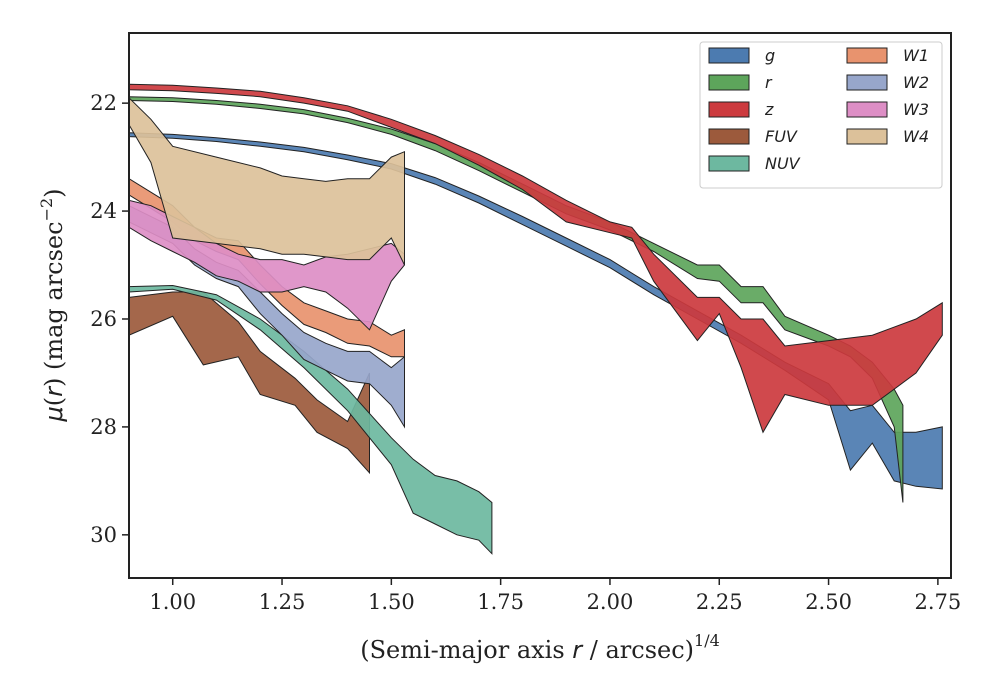 Image resolution: width=1000 pixels, height=700 pixels. Describe the element at coordinates (391, 602) in the screenshot. I see `x-tick-label: 1.50` at that location.